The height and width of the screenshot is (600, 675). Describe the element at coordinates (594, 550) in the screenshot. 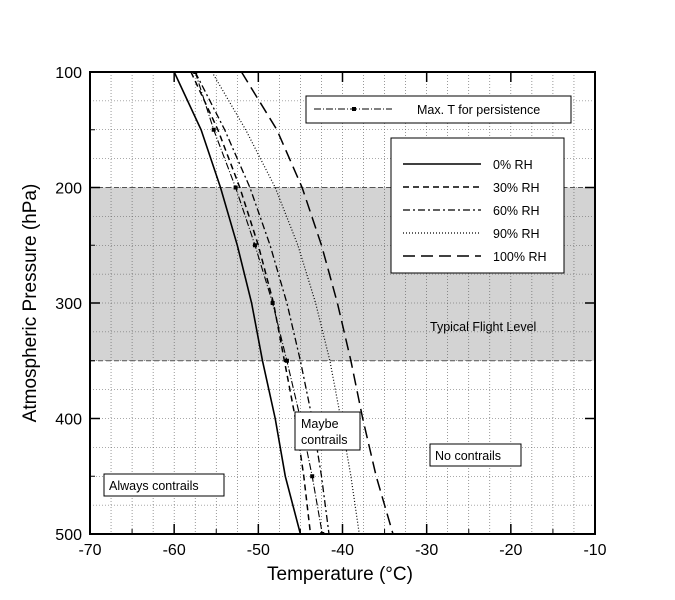

I see `x-tick-label: -10` at that location.